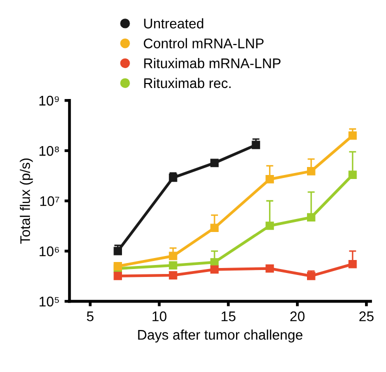 The image size is (386, 372). Describe the element at coordinates (297, 316) in the screenshot. I see `x-tick-label: 20` at that location.